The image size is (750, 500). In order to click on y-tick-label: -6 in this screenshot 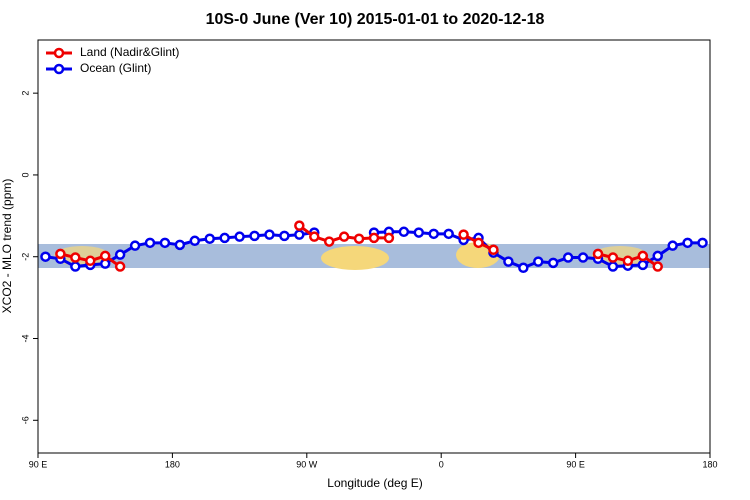, I will do `click(25, 420)`.